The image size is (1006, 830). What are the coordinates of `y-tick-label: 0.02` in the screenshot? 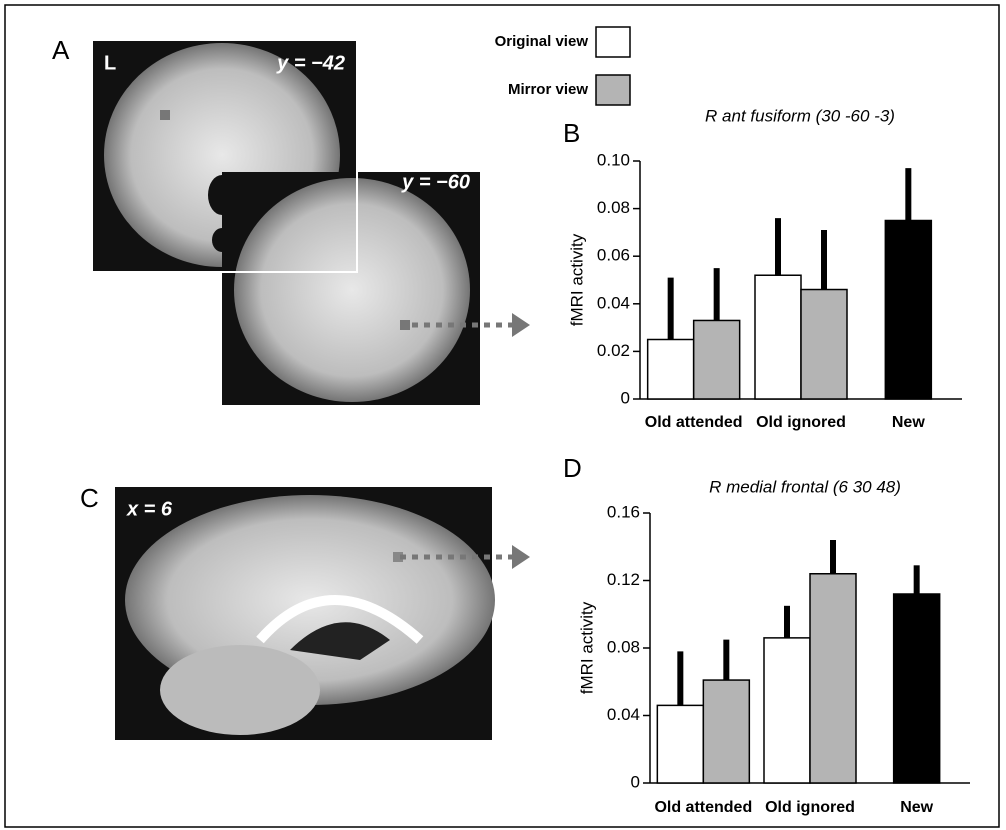 It's located at (613, 350).